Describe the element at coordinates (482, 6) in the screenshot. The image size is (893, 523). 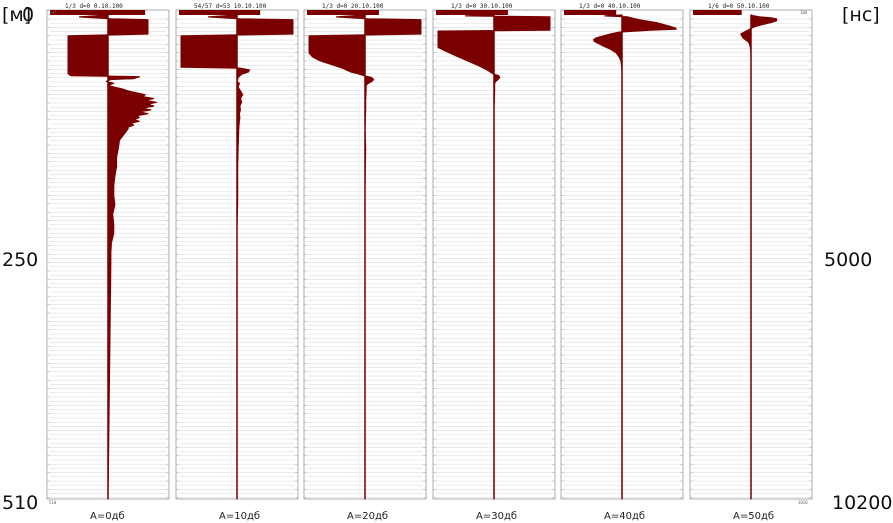
I see `panel-header: 1/3 d=0 30.10.100` at that location.